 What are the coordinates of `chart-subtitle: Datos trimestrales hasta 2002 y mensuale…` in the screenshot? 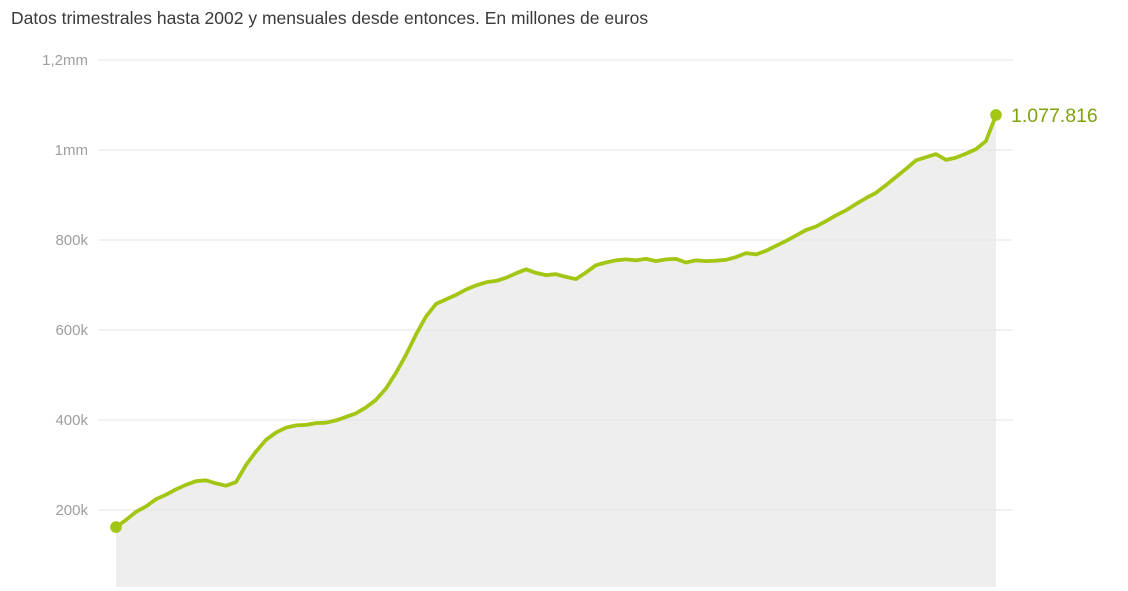 It's located at (330, 18).